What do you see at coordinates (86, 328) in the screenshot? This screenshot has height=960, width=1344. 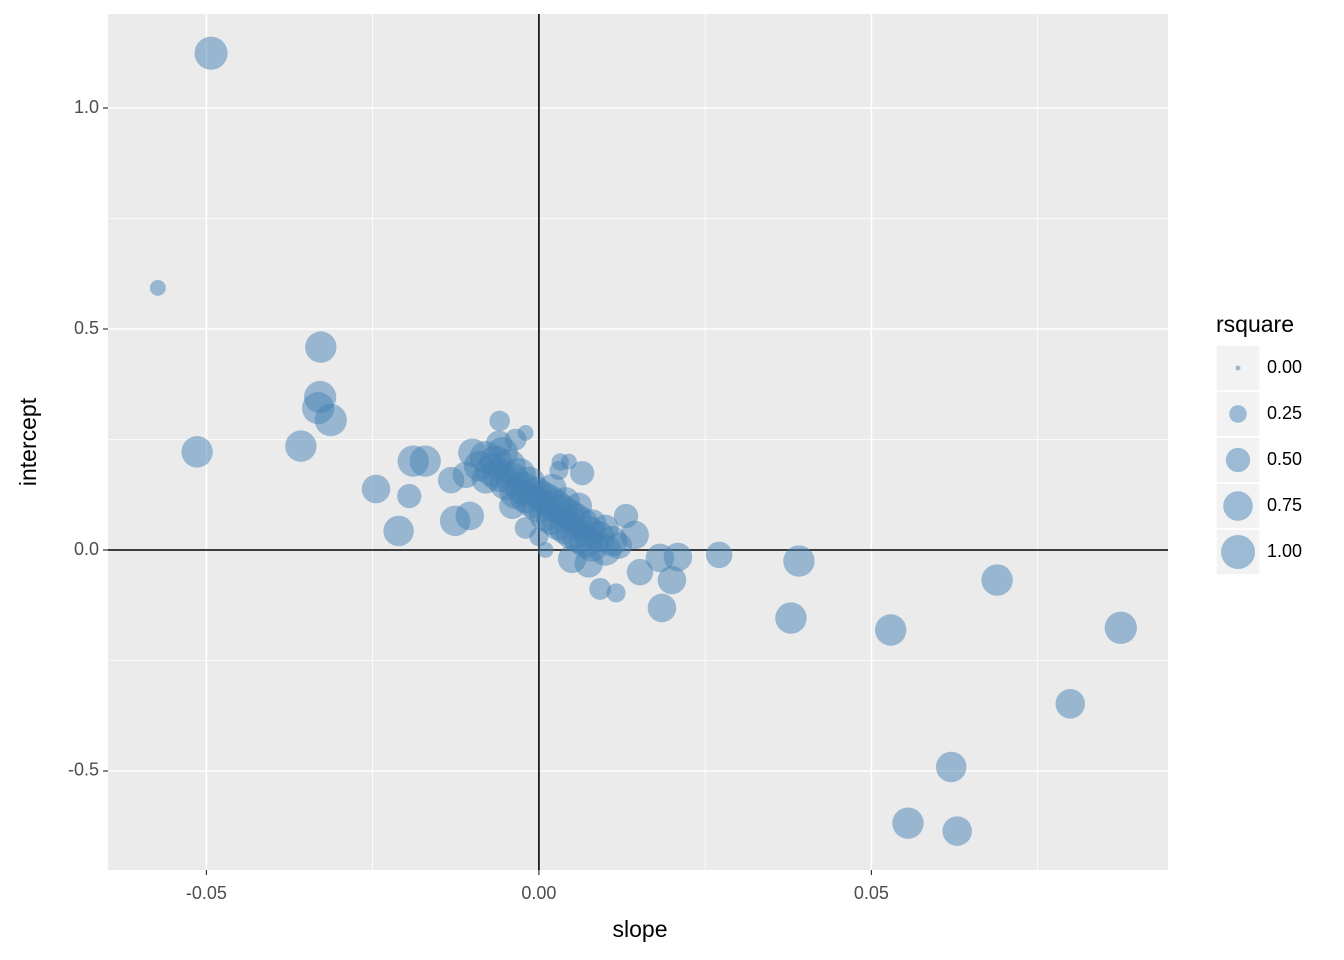 I see `y-tick-label: 0.5` at bounding box center [86, 328].